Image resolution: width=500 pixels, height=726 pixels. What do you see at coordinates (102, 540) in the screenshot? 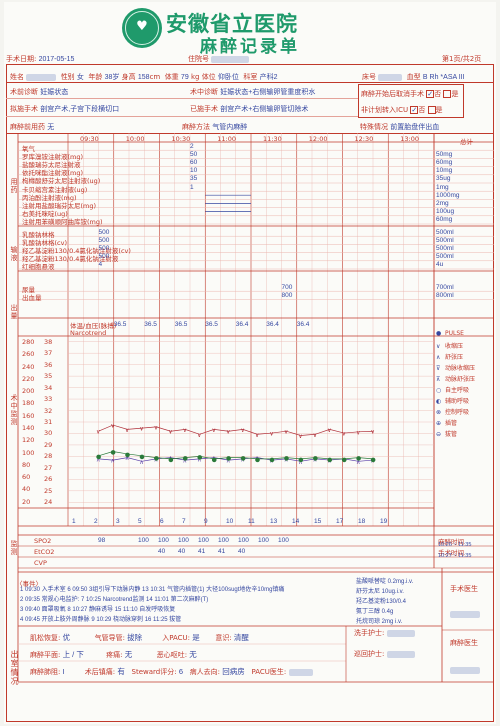
I see `monitor-value: 98` at bounding box center [102, 540].